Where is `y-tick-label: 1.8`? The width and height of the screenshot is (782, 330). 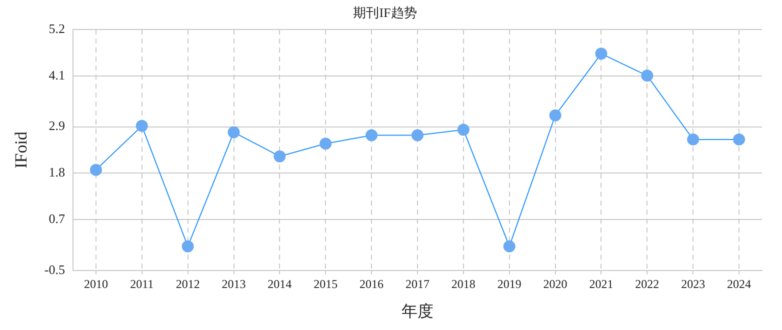
y-tick-label: 1.8 is located at coordinates (56, 172).